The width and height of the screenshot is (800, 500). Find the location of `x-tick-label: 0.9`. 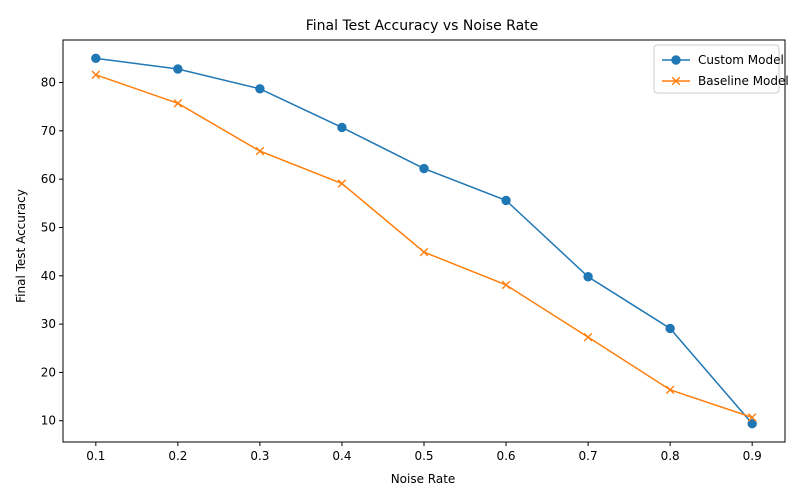

x-tick-label: 0.9 is located at coordinates (752, 456).